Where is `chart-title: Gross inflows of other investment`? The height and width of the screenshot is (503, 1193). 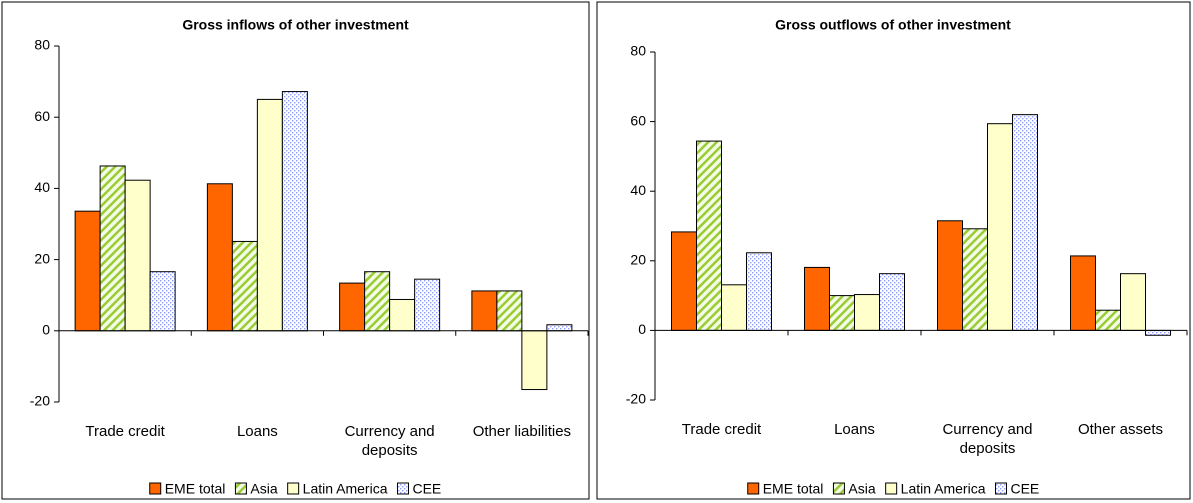
chart-title: Gross inflows of other investment is located at coordinates (295, 25).